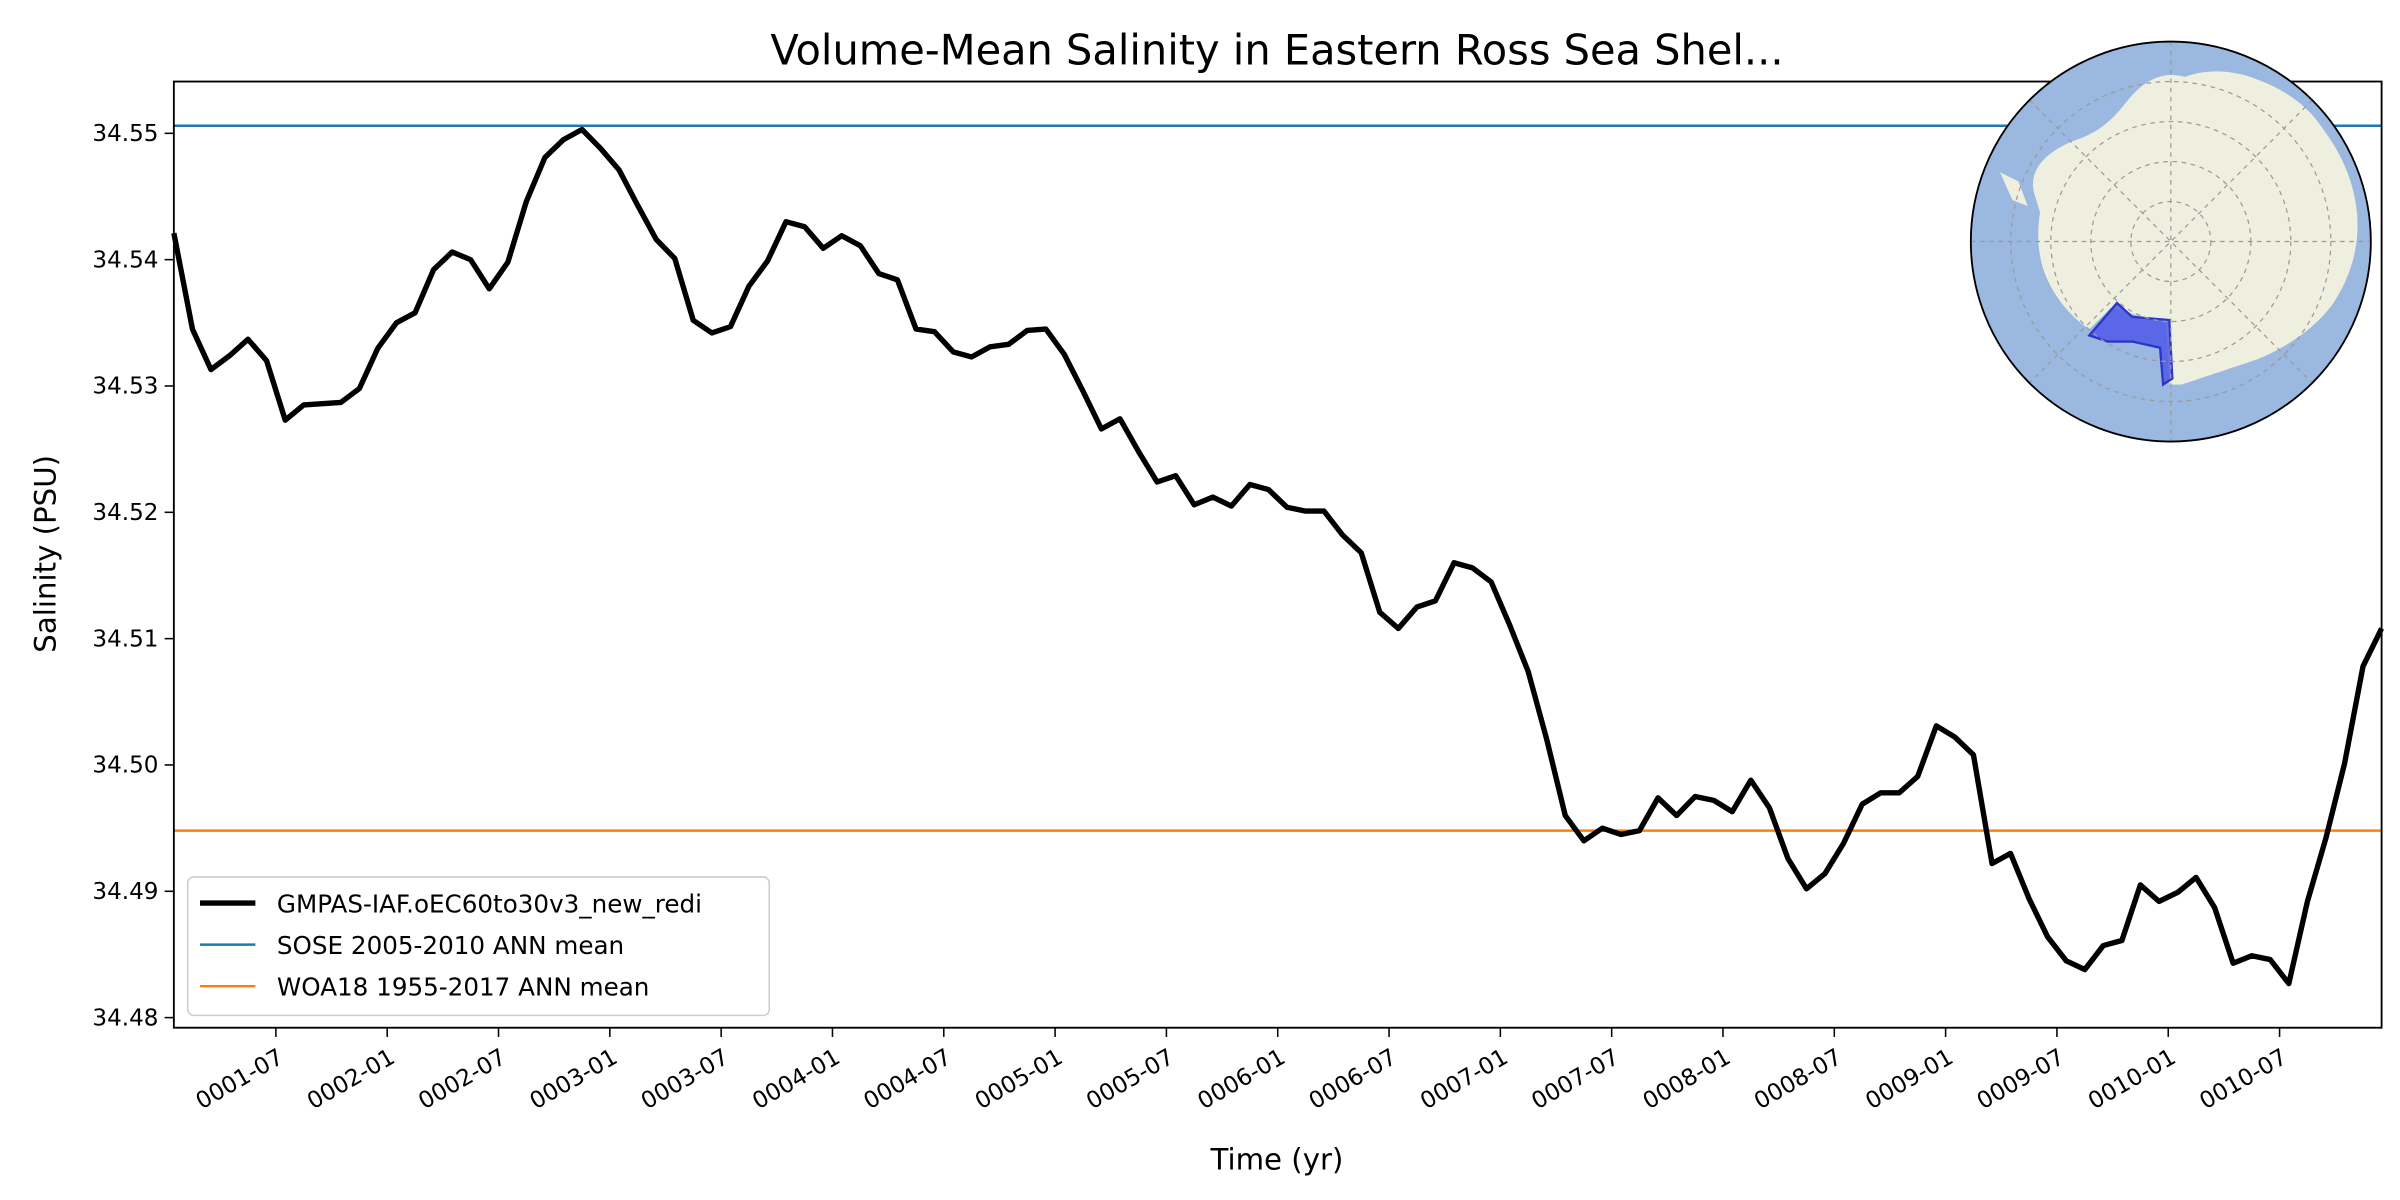 Image resolution: width=2400 pixels, height=1200 pixels. Describe the element at coordinates (1798, 1079) in the screenshot. I see `x-tick-label: 0008-07` at that location.